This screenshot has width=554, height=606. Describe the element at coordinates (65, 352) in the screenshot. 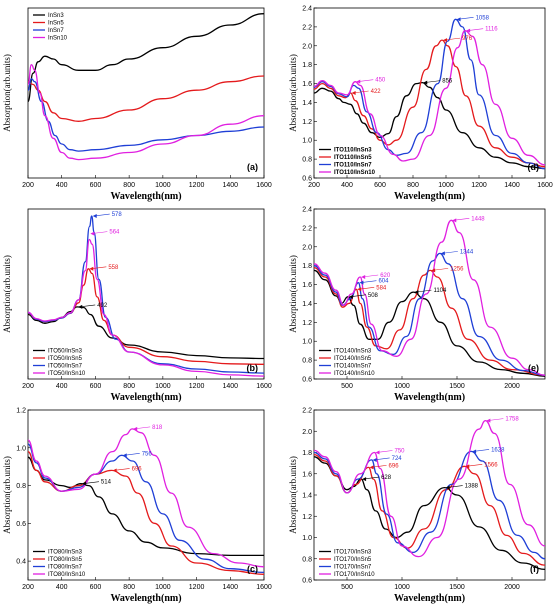

I see `legend-label: ITO50/InSn3` at that location.